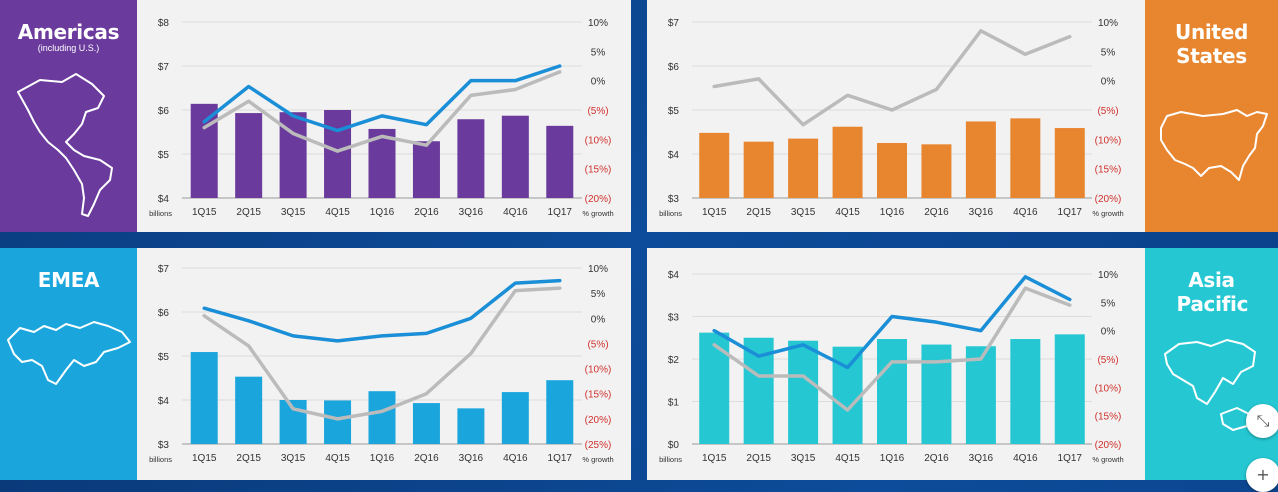 This screenshot has width=1278, height=492. What do you see at coordinates (1262, 421) in the screenshot?
I see `compress-icon: ⤡` at bounding box center [1262, 421].